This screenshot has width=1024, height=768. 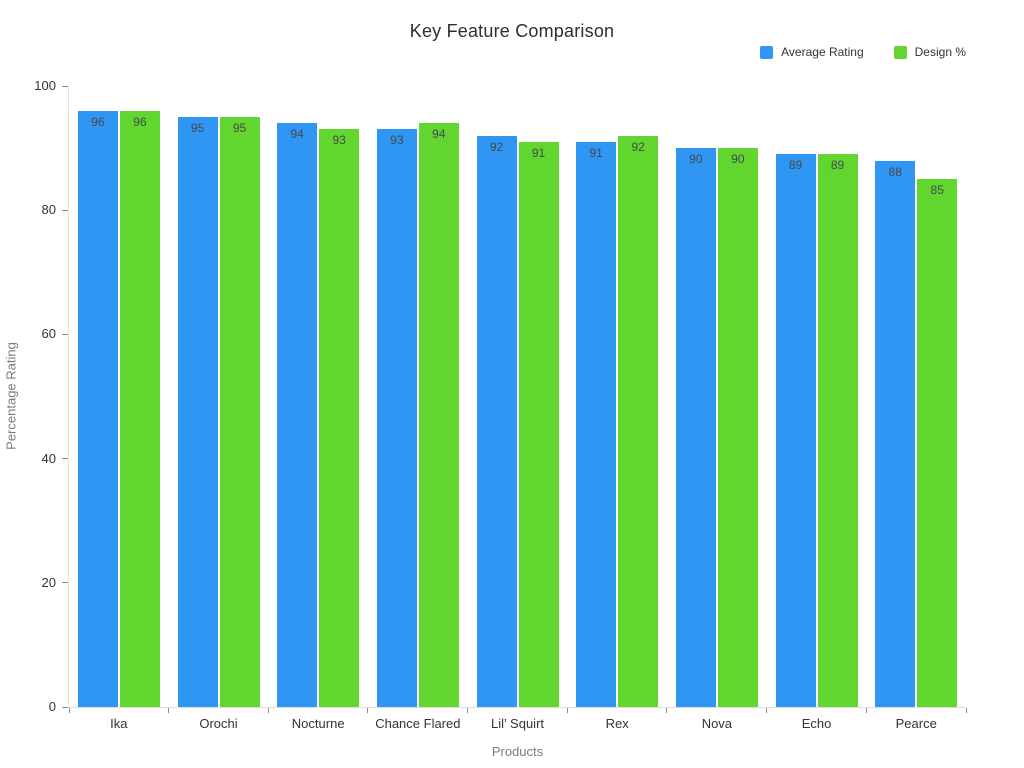 I want to click on legend-item-design-pct: Design %, so click(x=929, y=52).